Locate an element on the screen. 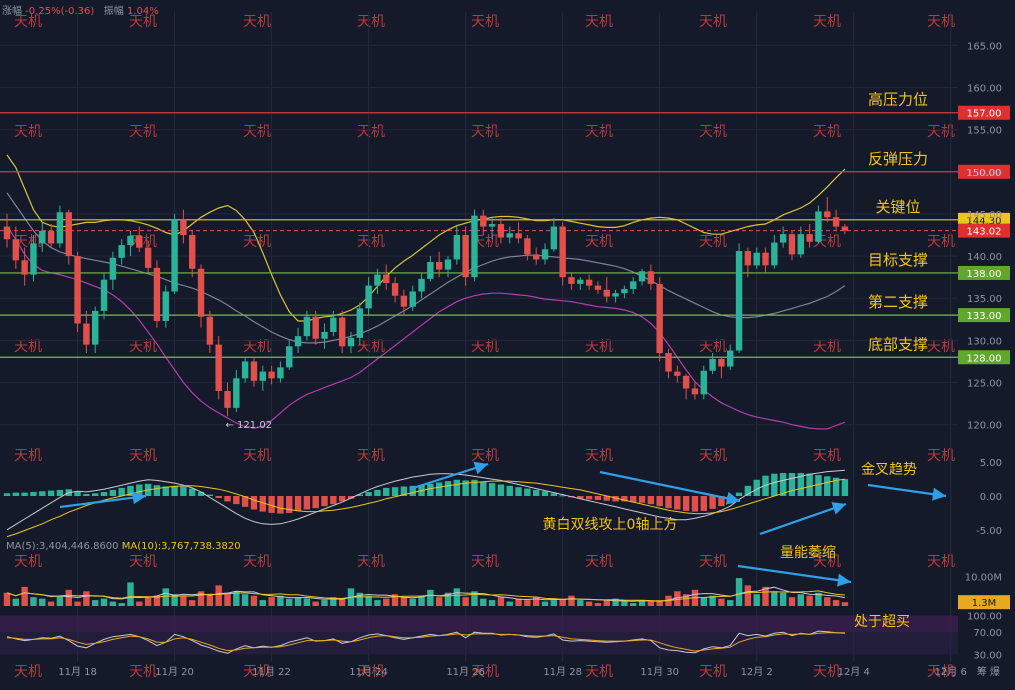 The image size is (1015, 690). last-price-tag: 143.02 is located at coordinates (984, 232).